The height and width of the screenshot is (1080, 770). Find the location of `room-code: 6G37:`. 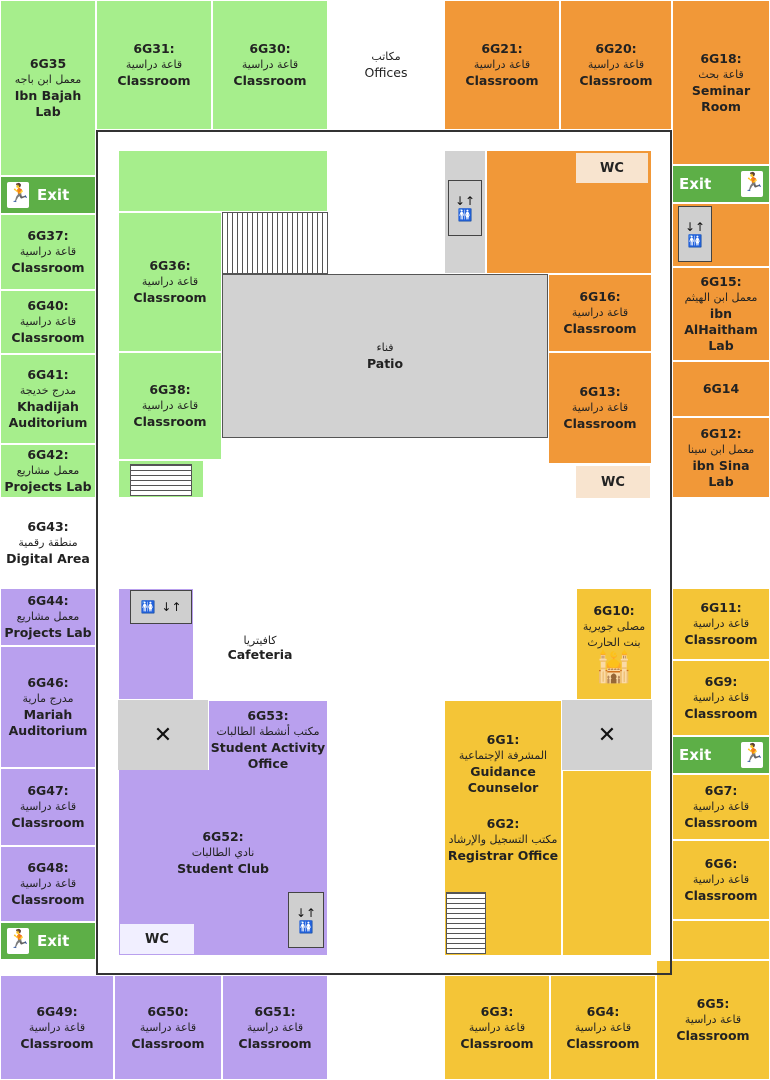

room-code: 6G37: is located at coordinates (48, 235).